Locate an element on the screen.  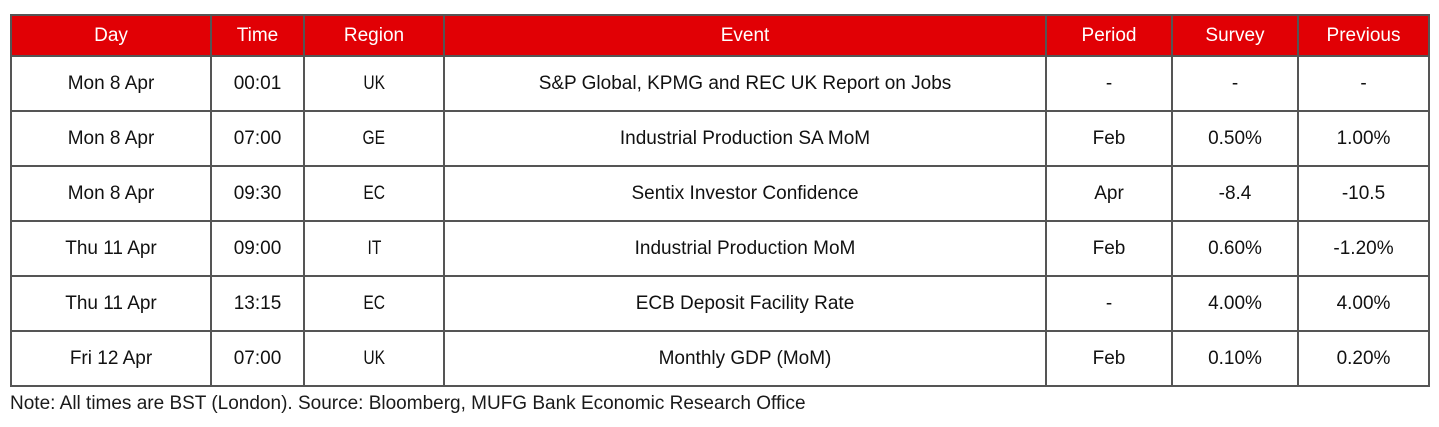
cell-region: IT is located at coordinates (374, 248).